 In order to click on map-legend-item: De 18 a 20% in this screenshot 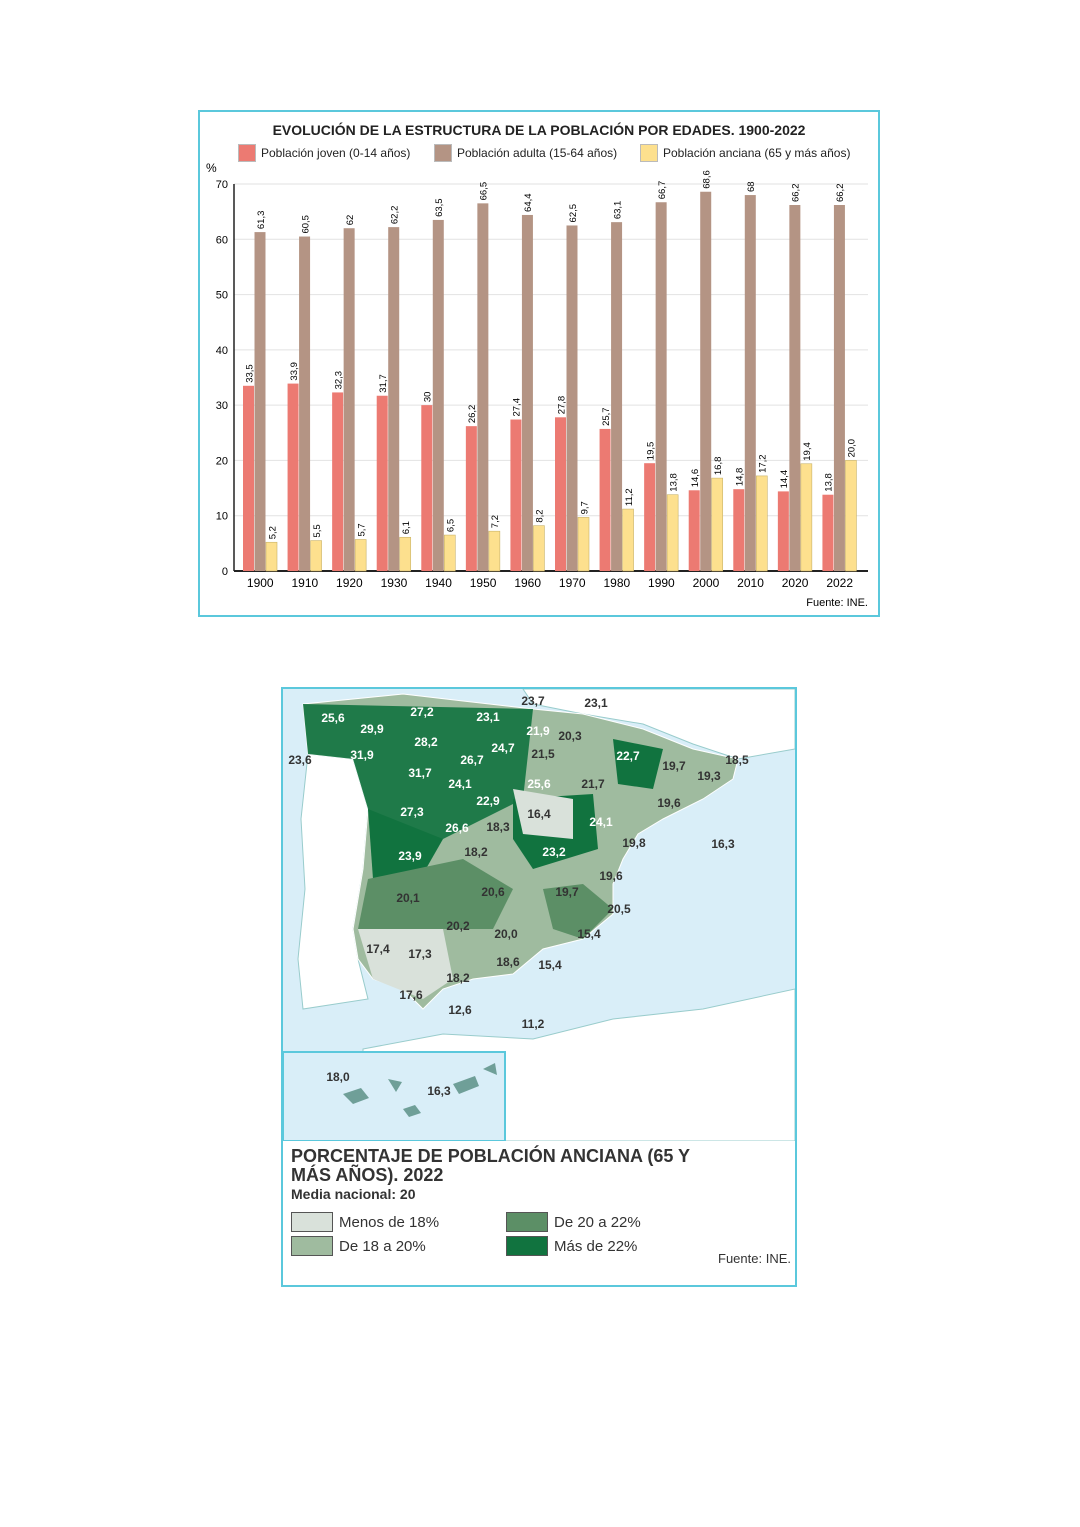, I will do `click(358, 1246)`.